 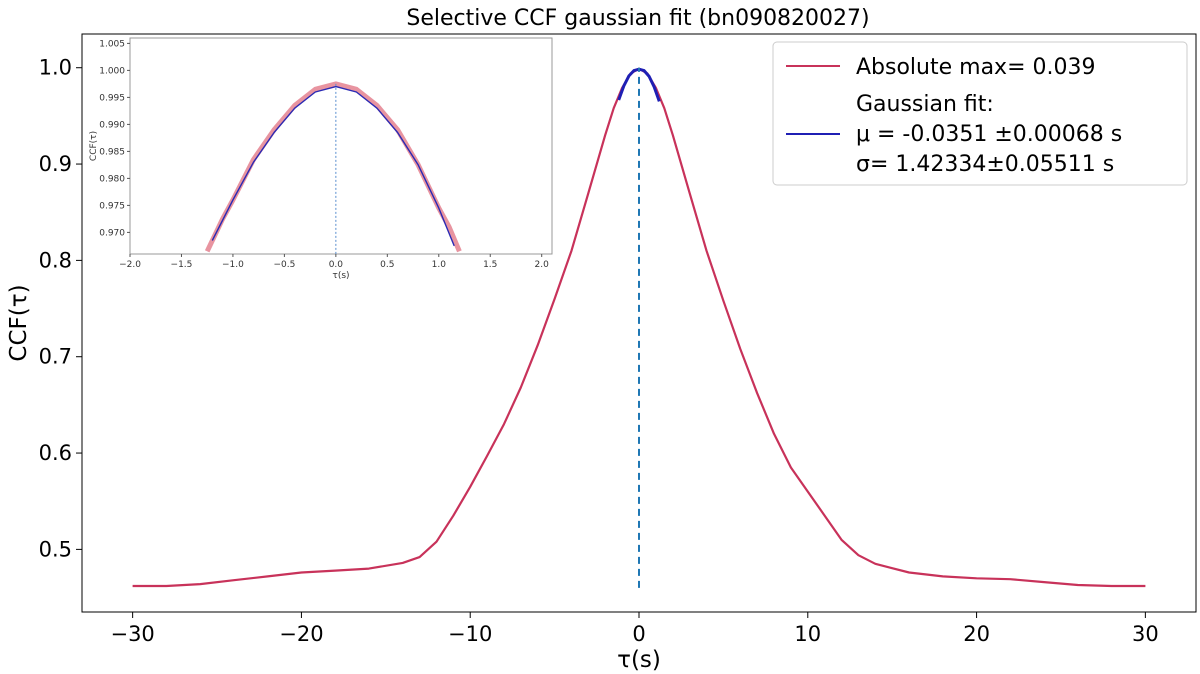 I want to click on inset-y-tick-label: 0.985, so click(x=112, y=152).